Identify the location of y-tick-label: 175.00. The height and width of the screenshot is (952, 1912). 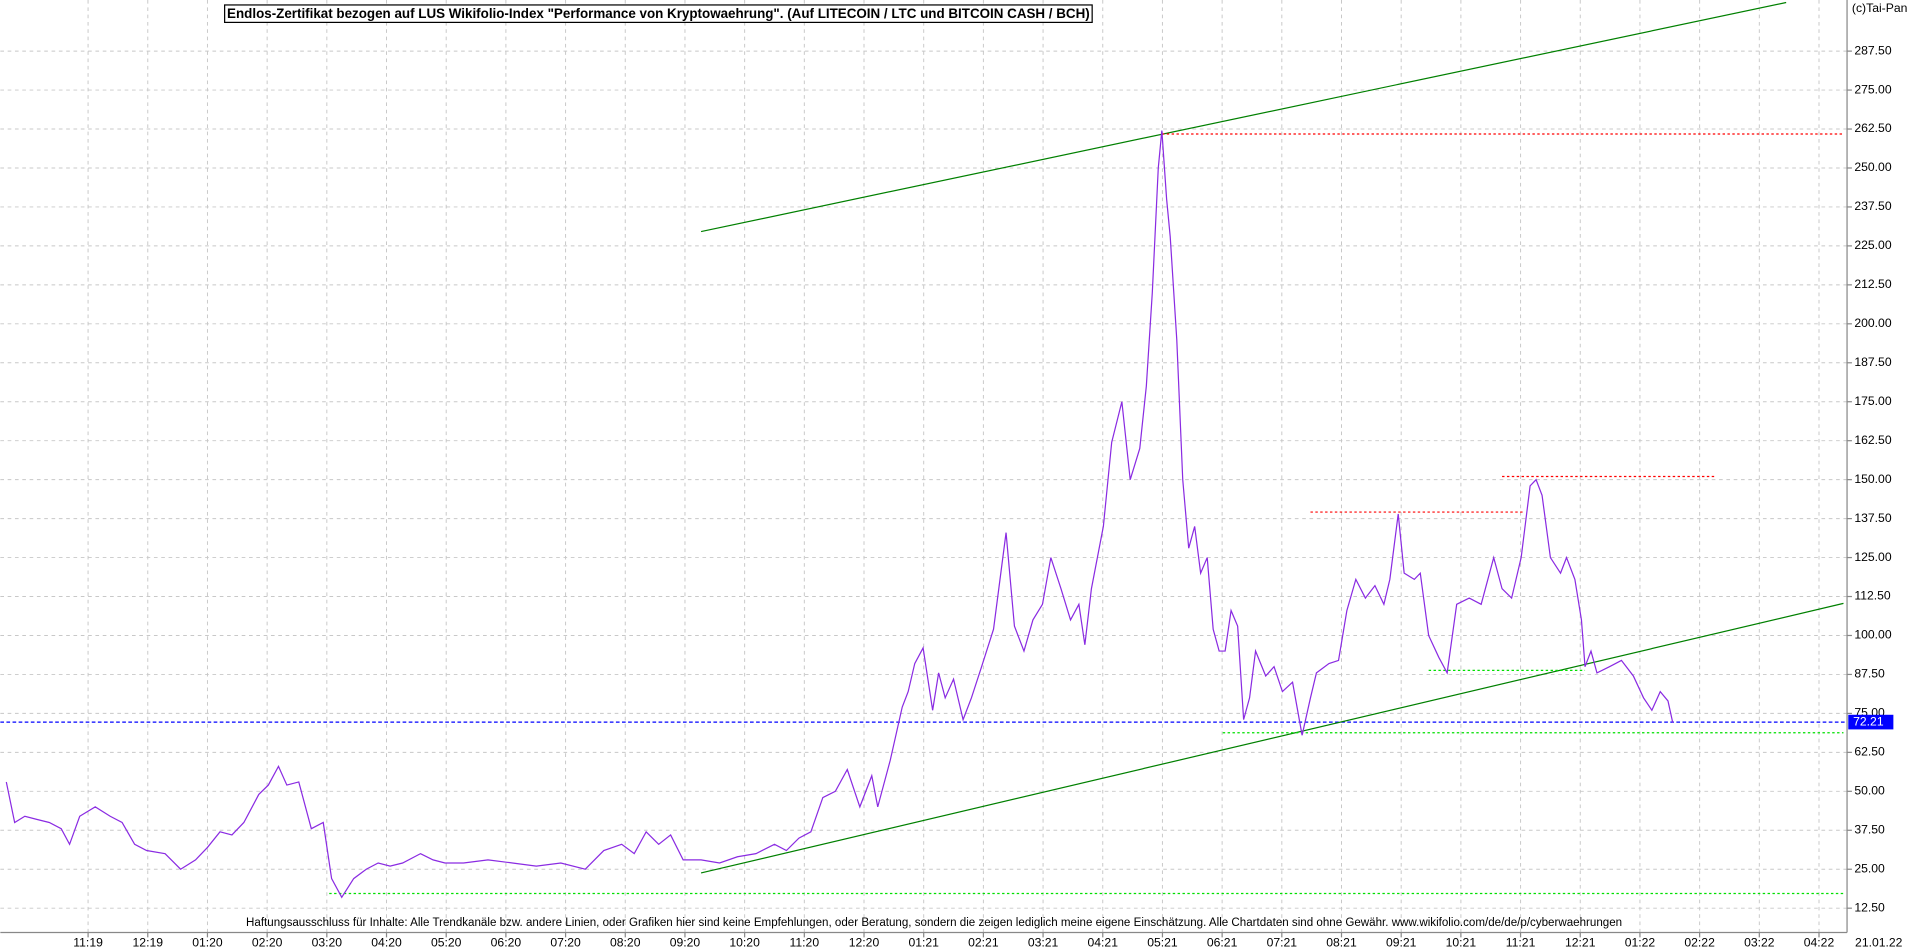
(1872, 401).